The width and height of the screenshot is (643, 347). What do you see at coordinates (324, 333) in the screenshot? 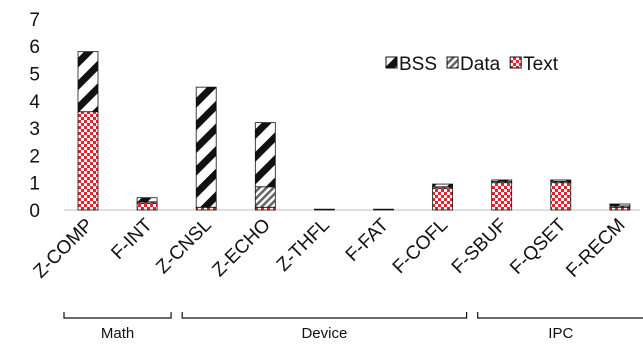
I see `group-label: Device` at bounding box center [324, 333].